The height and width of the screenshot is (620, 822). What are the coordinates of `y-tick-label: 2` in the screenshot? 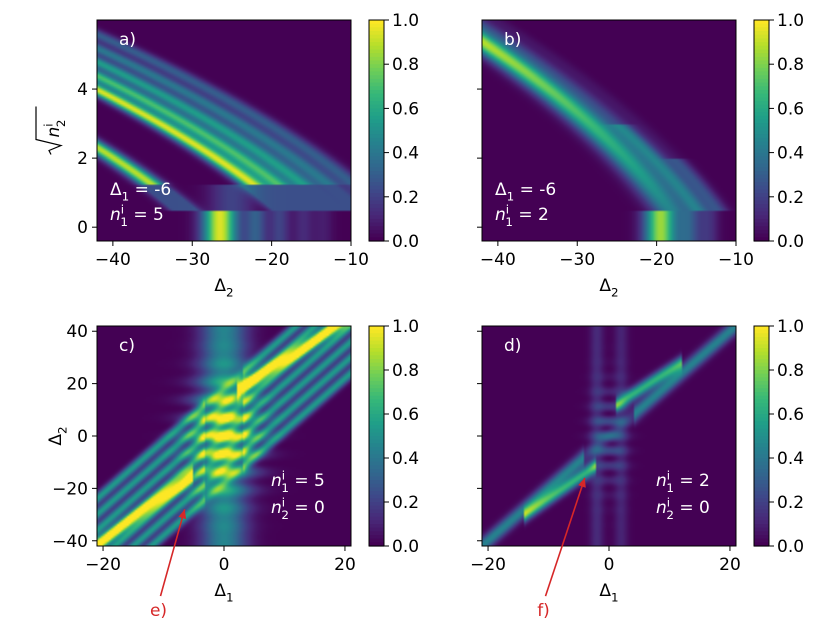 It's located at (82, 159).